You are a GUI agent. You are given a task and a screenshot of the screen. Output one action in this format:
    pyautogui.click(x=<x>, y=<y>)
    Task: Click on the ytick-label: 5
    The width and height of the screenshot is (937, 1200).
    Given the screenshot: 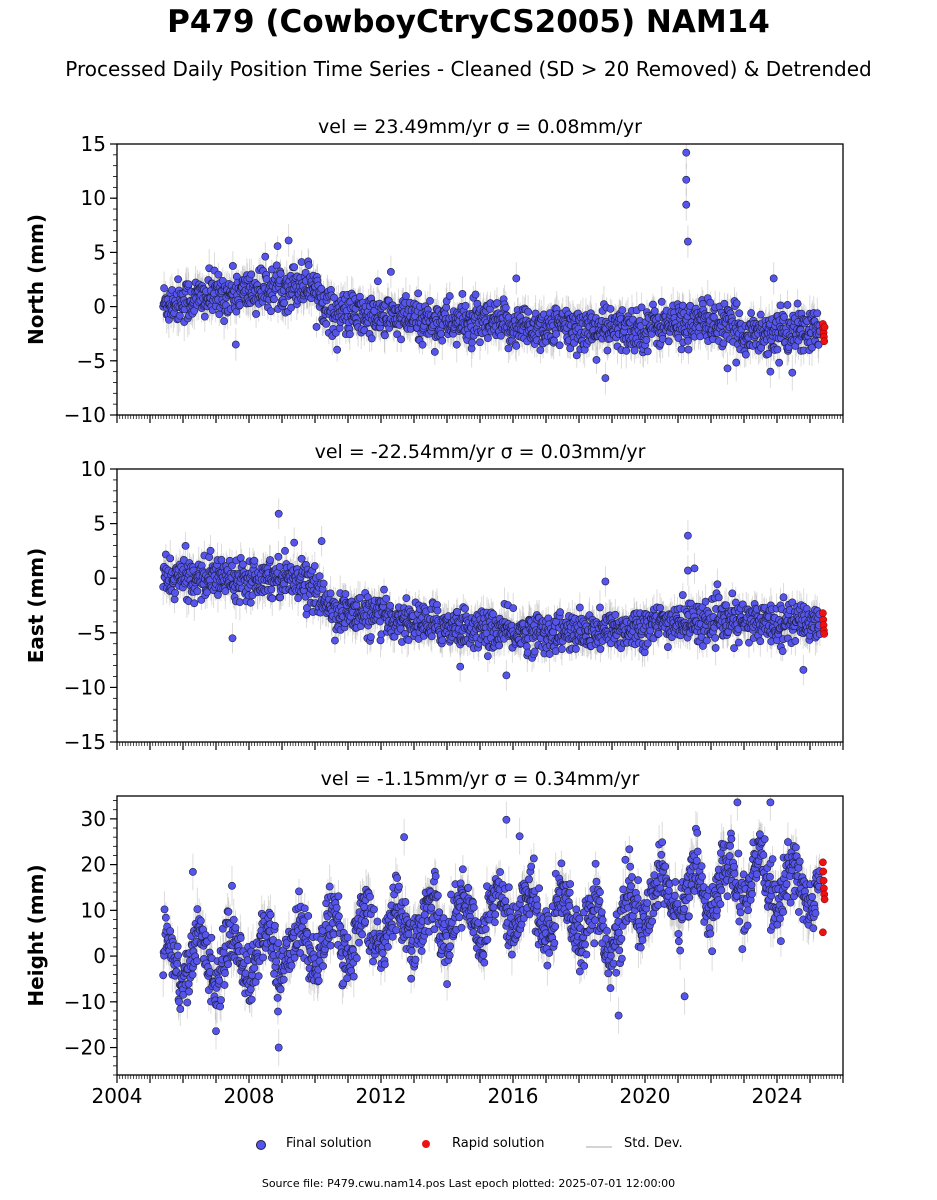 What is the action you would take?
    pyautogui.click(x=99, y=252)
    